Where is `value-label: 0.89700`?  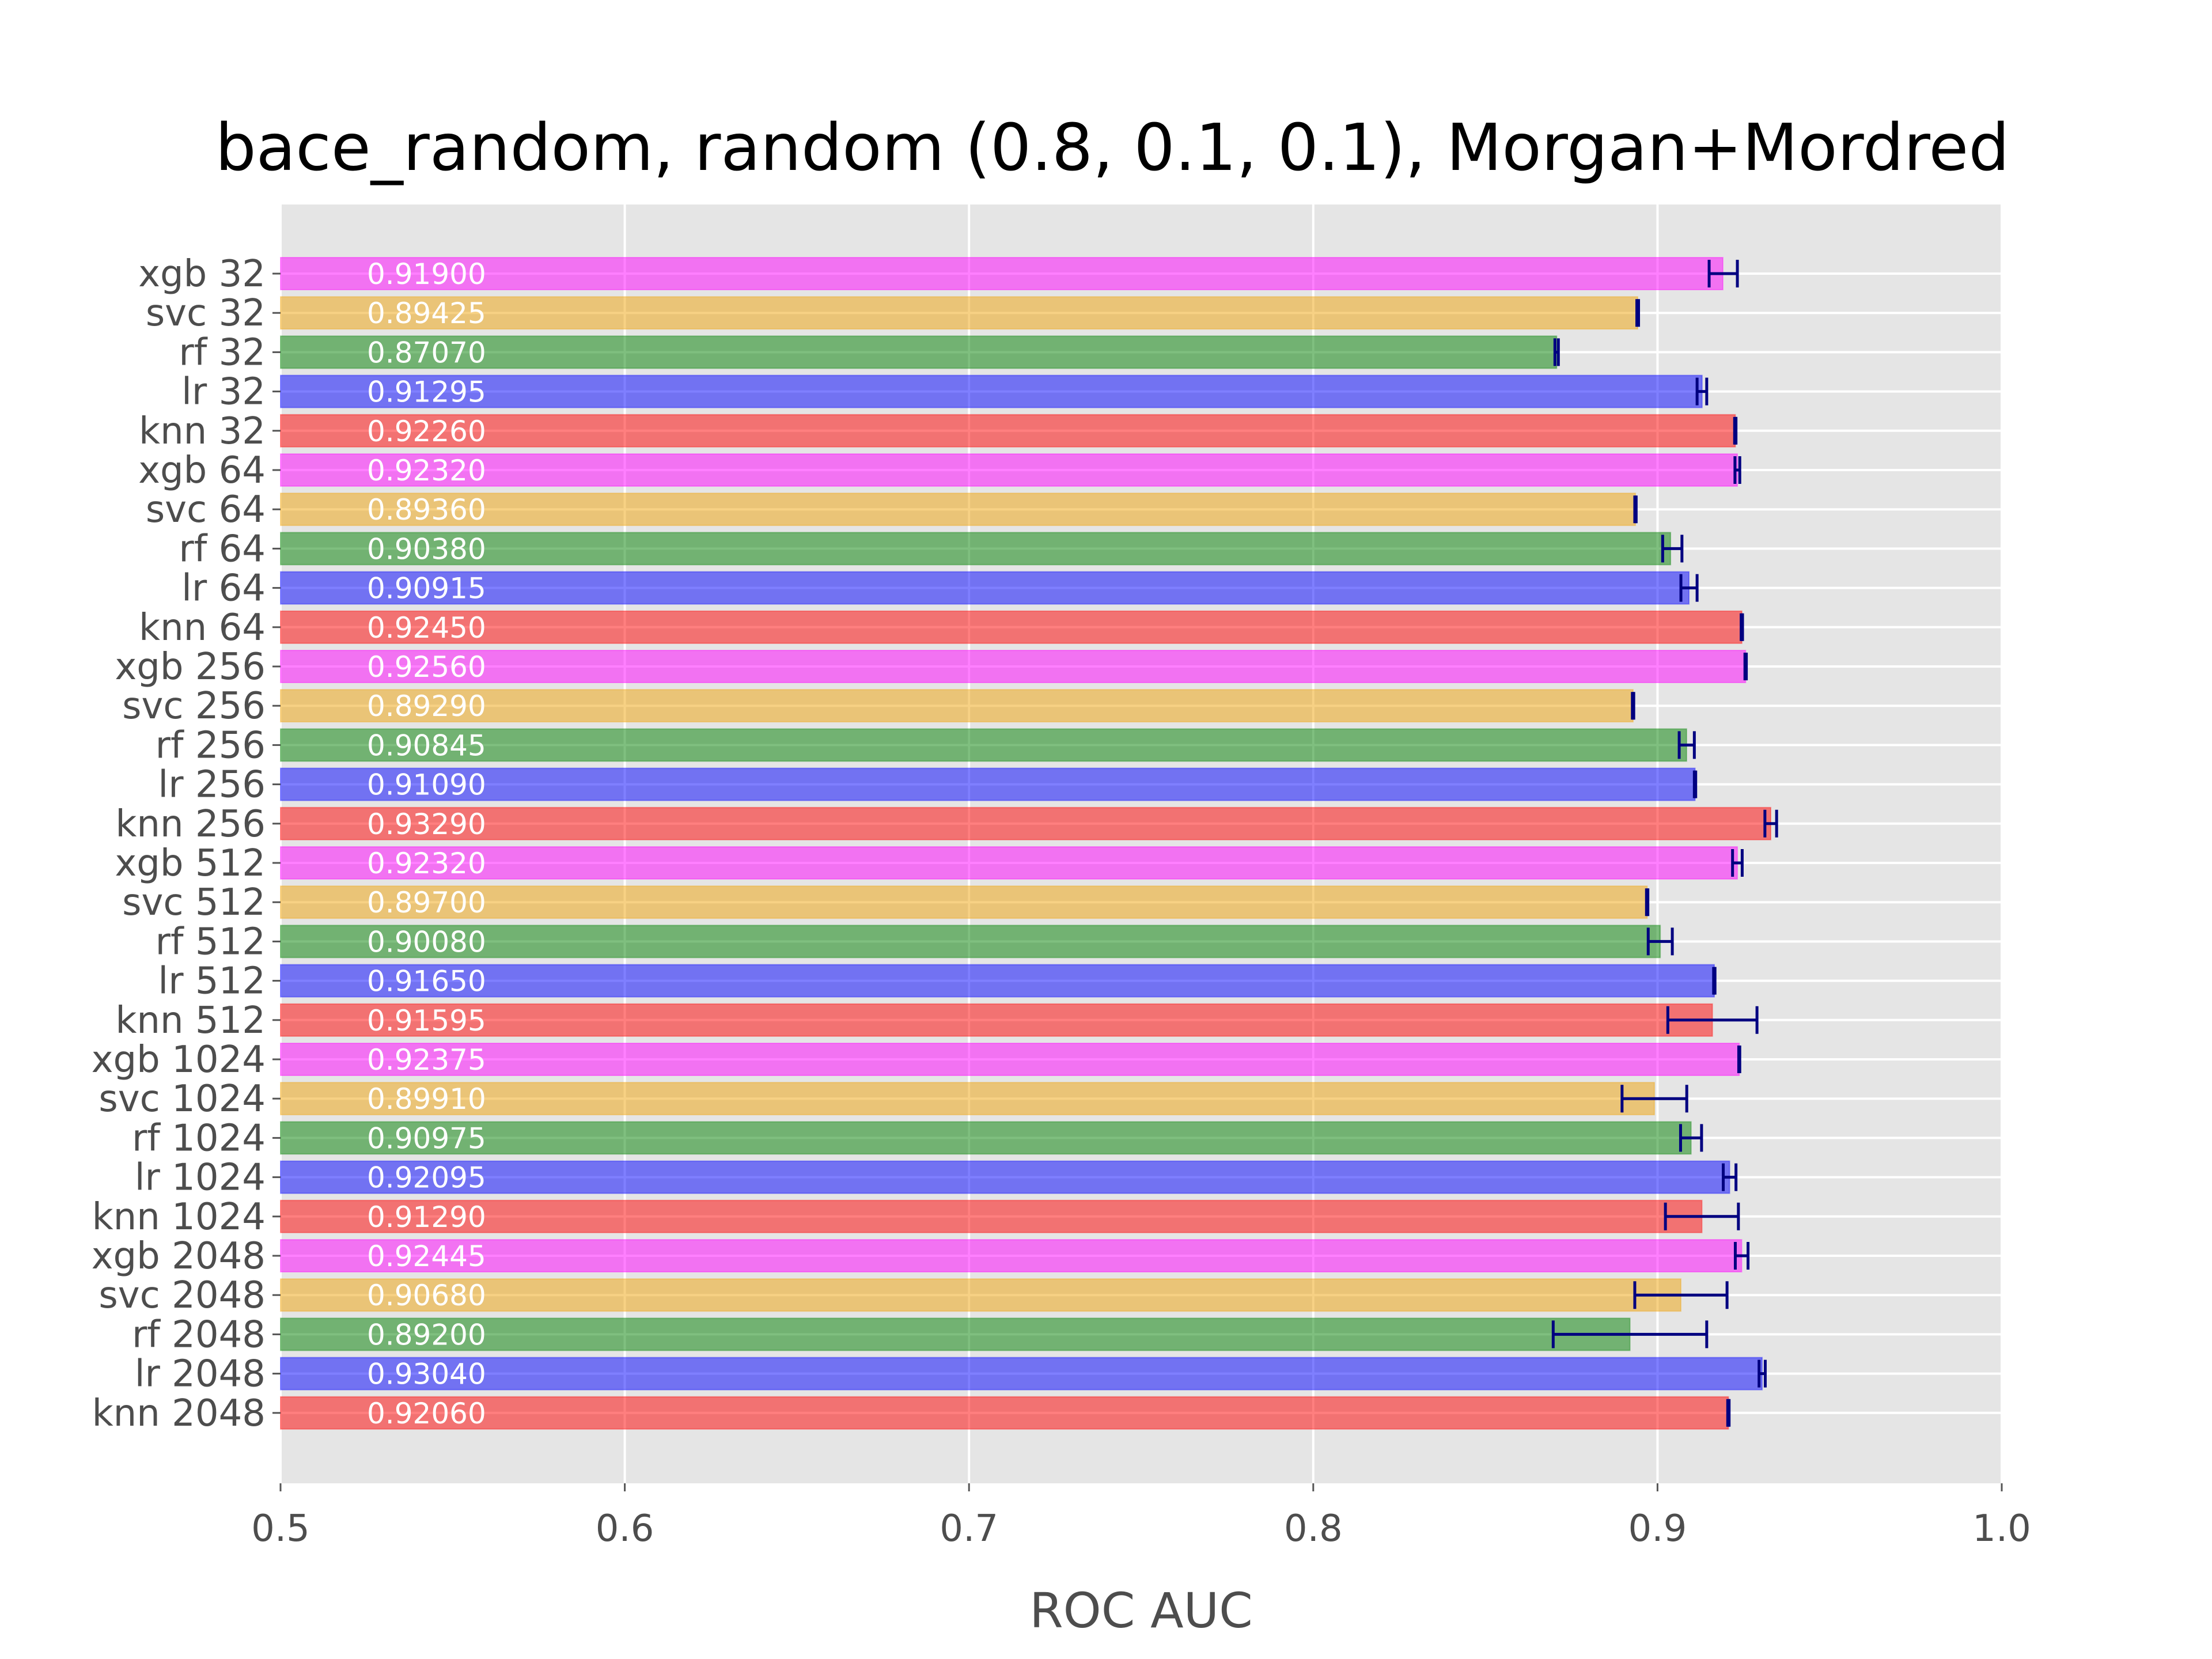 value-label: 0.89700 is located at coordinates (426, 902).